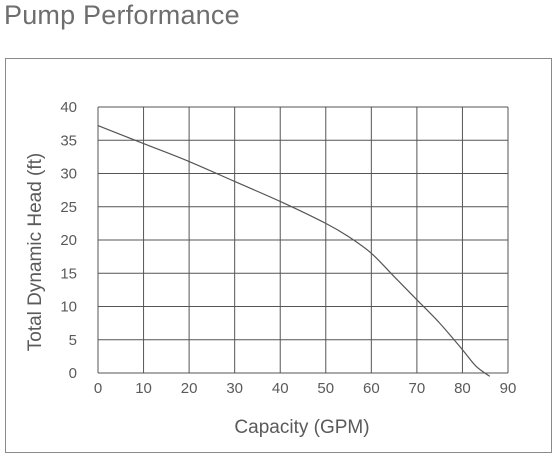 Image resolution: width=560 pixels, height=461 pixels. What do you see at coordinates (462, 388) in the screenshot?
I see `x-tick-label: 80` at bounding box center [462, 388].